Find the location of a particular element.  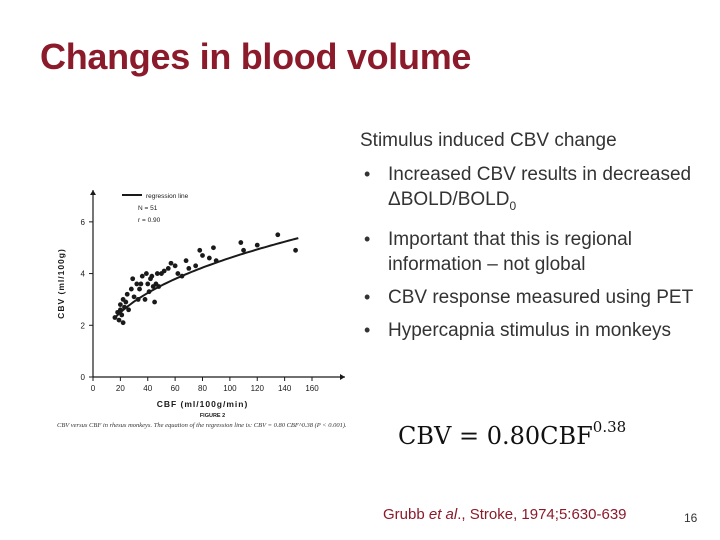

bullet-item: Hypercapnia stimulus in monkeys is located at coordinates (530, 330).